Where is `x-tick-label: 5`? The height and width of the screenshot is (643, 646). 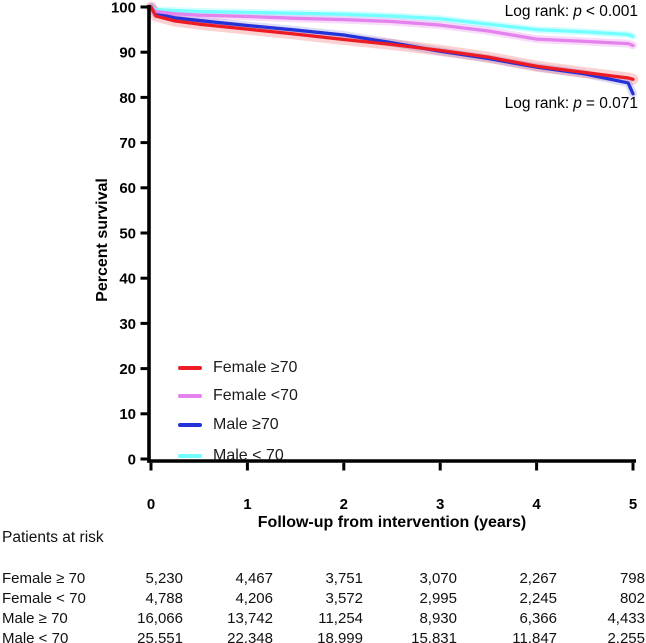
x-tick-label: 5 is located at coordinates (633, 504).